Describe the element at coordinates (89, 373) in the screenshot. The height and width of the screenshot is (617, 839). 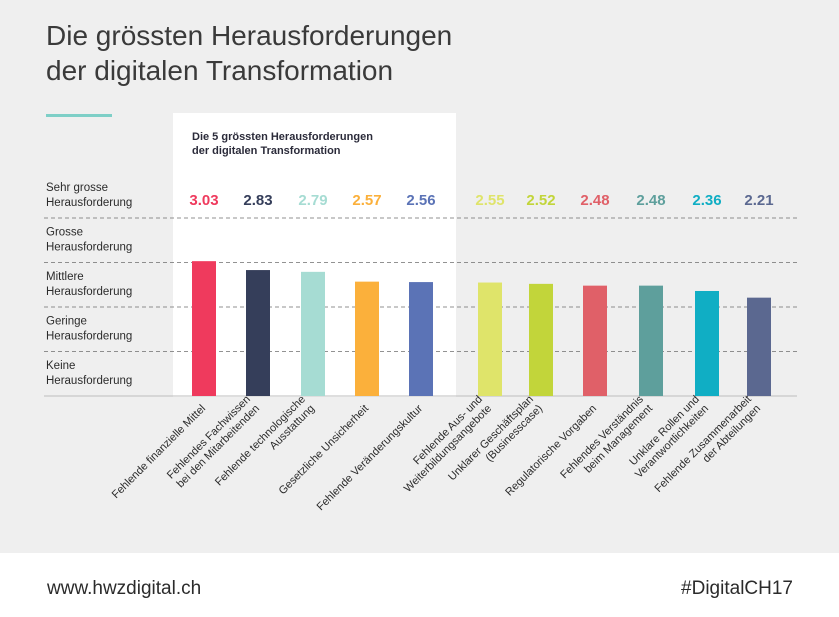
I see `y-level-label: Keine Herausforderung` at that location.